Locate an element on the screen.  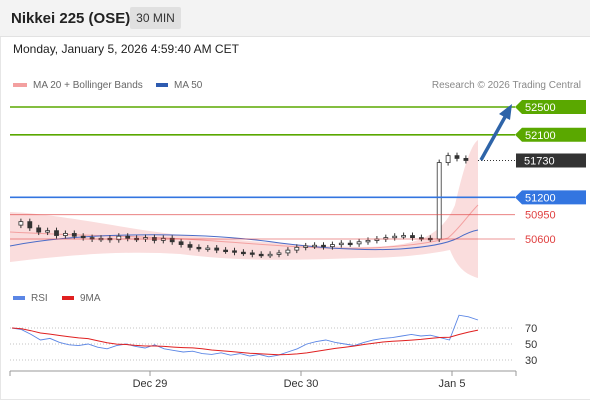
support-label-s2: 50600 is located at coordinates (540, 240).